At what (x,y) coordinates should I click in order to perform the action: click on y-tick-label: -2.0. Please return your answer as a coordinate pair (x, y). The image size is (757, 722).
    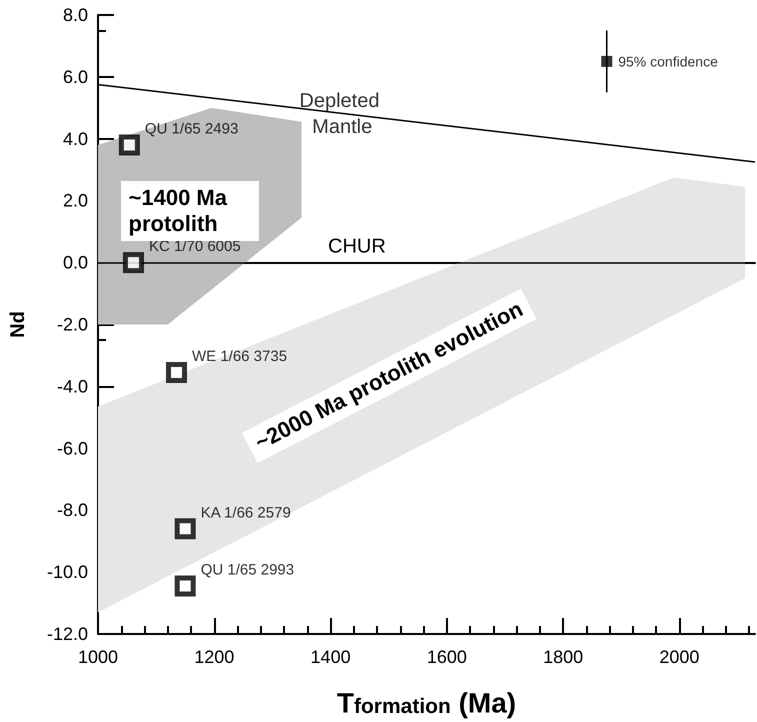
    Looking at the image, I should click on (72, 324).